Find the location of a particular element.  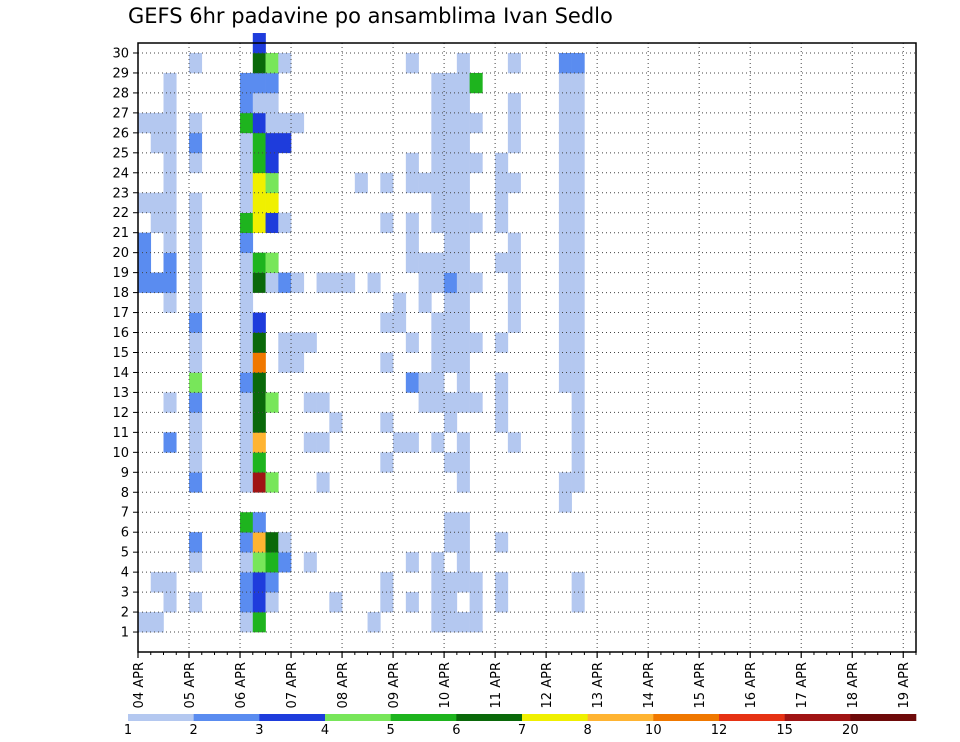

y-tick-label: 2 is located at coordinates (125, 613).